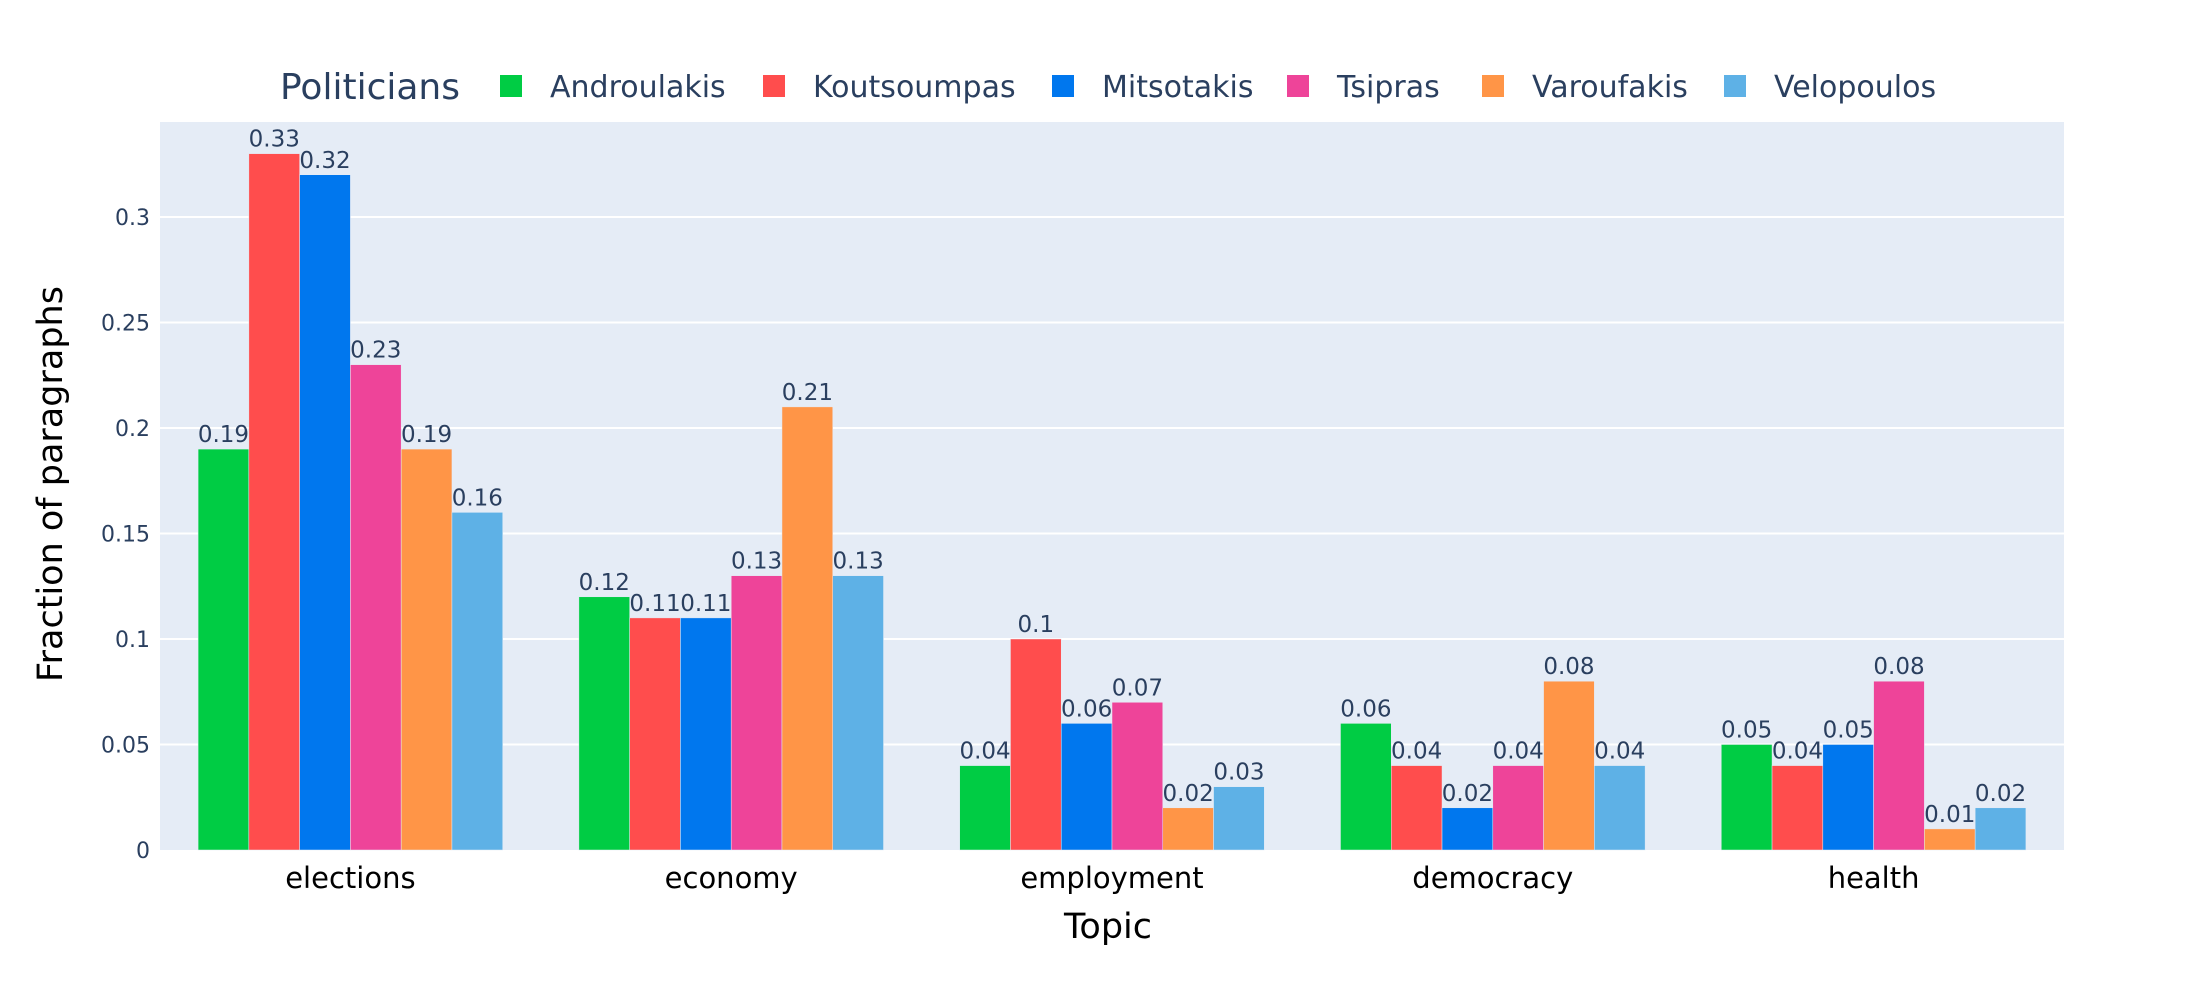  Describe the element at coordinates (858, 713) in the screenshot. I see `bar-velopoulos-economy` at that location.